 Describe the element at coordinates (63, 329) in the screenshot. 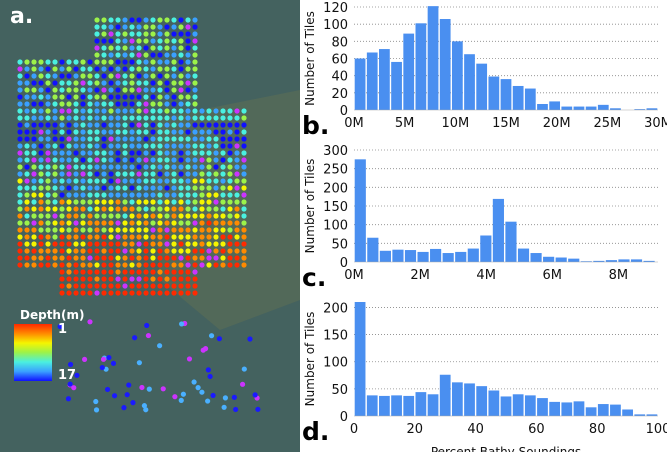

I see `legend-min-label: 1` at that location.